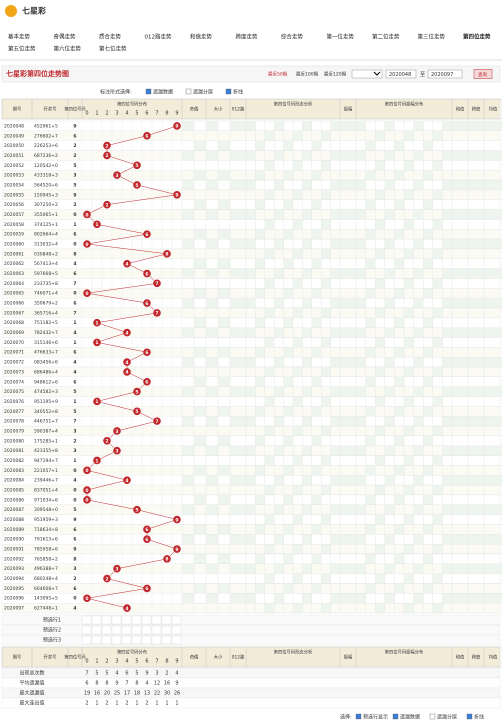  Describe the element at coordinates (292, 37) in the screenshot. I see `nav-tab: 综合走势` at that location.